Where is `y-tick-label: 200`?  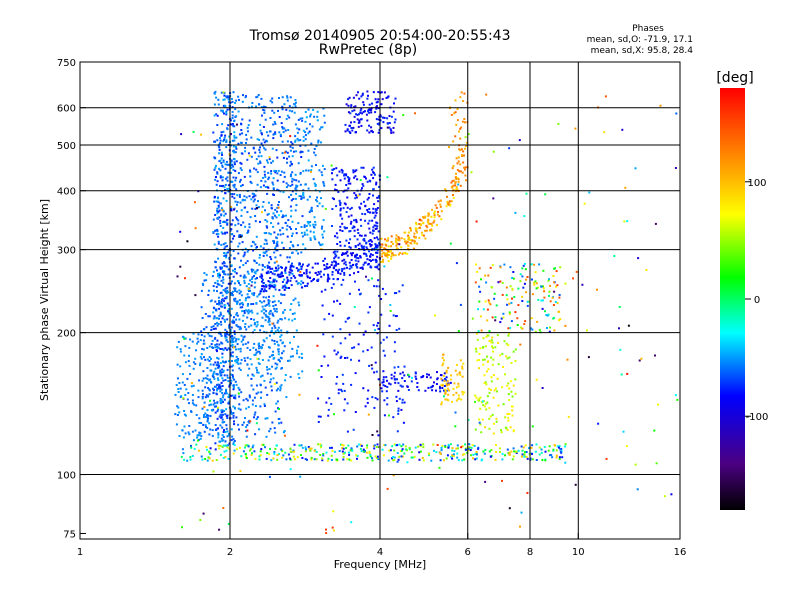
y-tick-label: 200 is located at coordinates (66, 334).